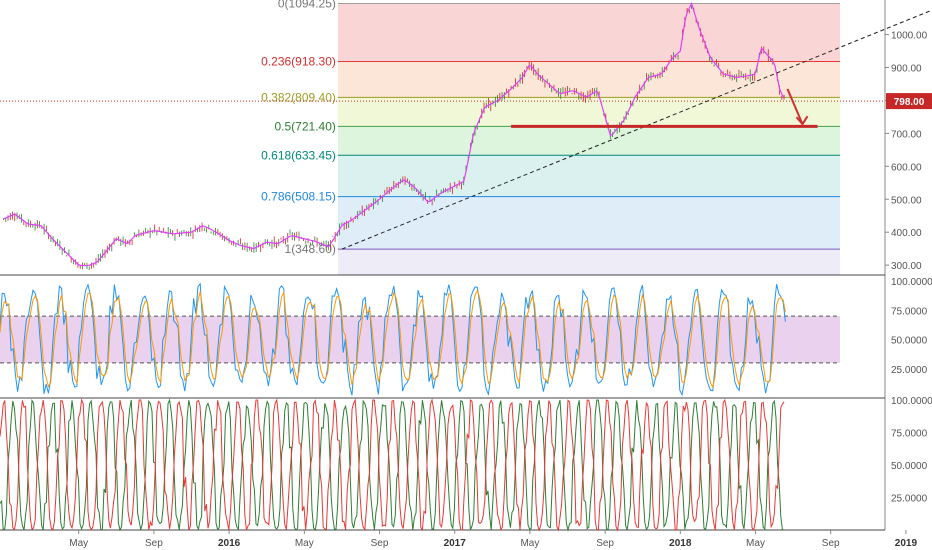 Image resolution: width=932 pixels, height=550 pixels. Describe the element at coordinates (909, 434) in the screenshot. I see `osc-tick-label: 75.0000` at that location.